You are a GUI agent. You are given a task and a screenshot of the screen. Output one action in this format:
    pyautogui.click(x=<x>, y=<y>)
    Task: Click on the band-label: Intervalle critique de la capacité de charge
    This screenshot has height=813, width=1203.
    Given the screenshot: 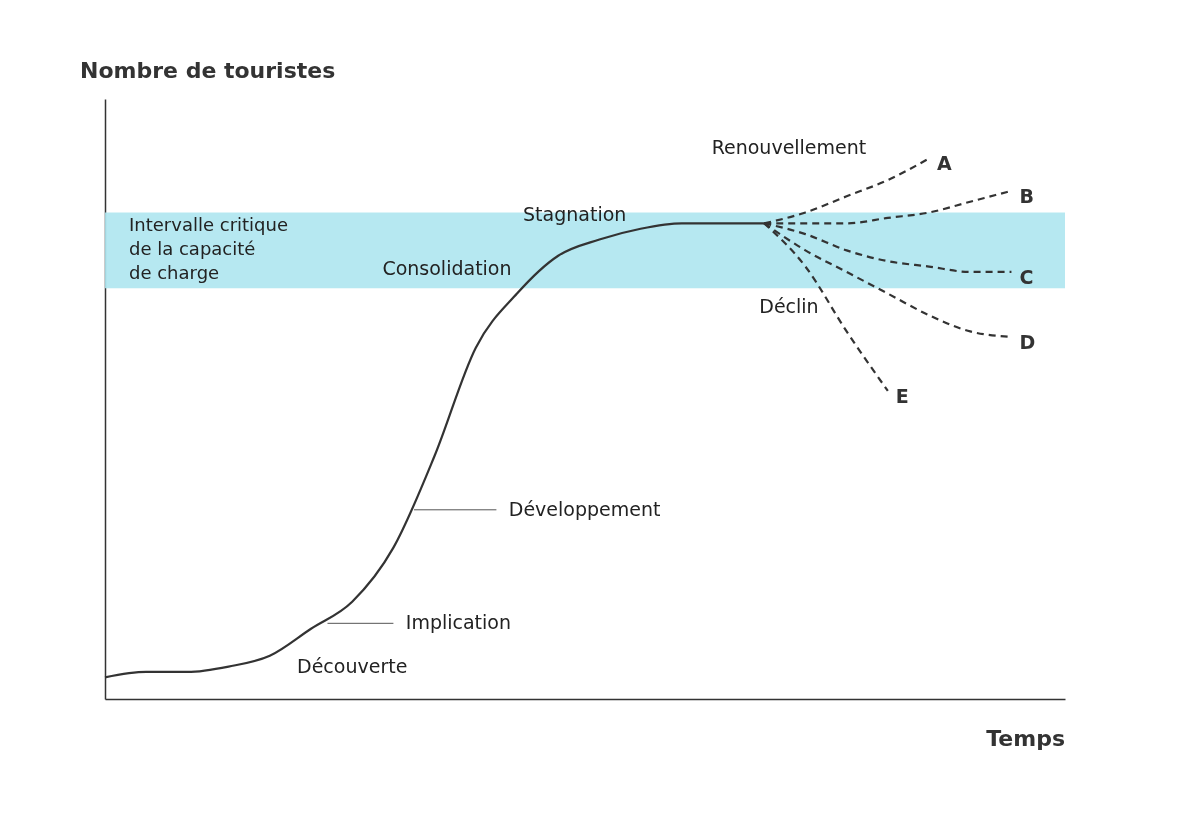 What is the action you would take?
    pyautogui.click(x=208, y=248)
    